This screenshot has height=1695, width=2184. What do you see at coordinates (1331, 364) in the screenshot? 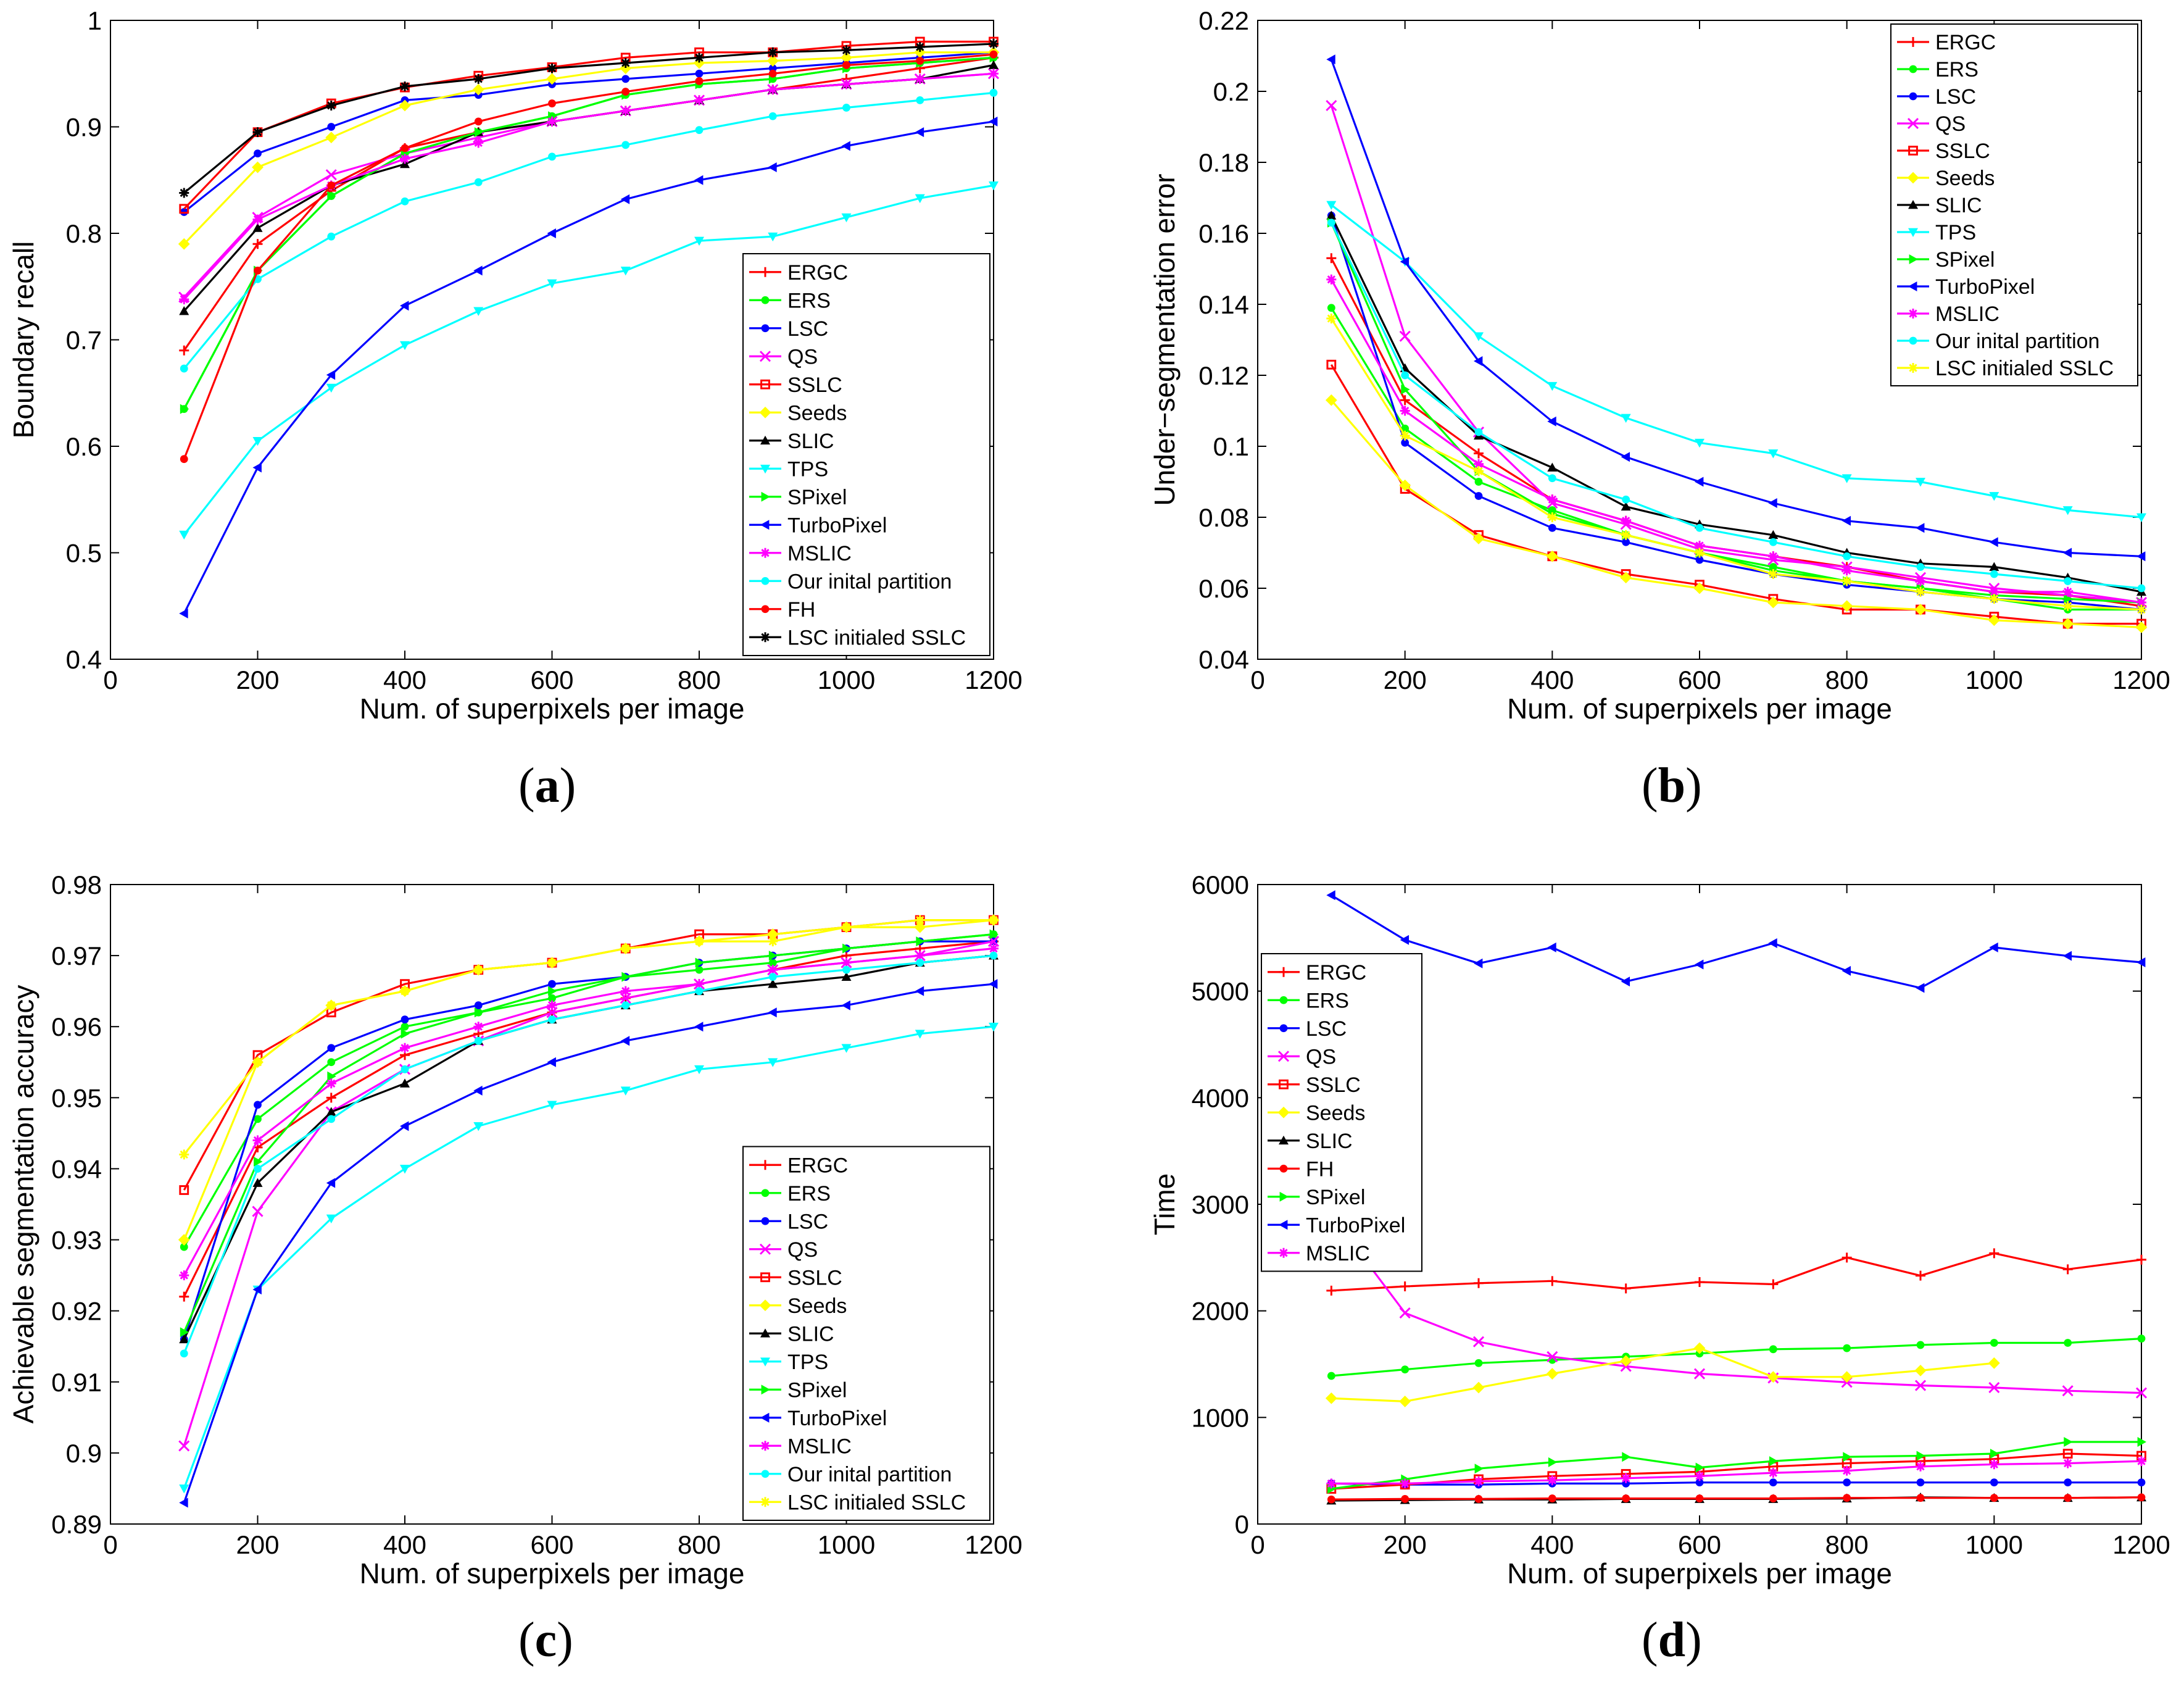
I see `data-point-sslc` at bounding box center [1331, 364].